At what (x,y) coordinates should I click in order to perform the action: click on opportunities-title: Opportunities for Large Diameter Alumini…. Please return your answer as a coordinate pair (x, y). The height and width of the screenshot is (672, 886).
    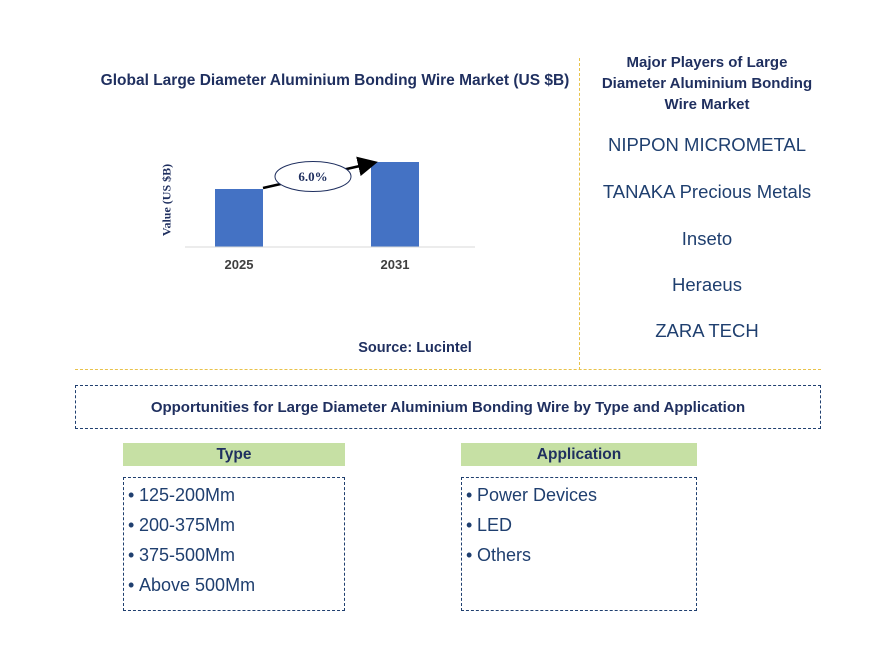
    Looking at the image, I should click on (448, 407).